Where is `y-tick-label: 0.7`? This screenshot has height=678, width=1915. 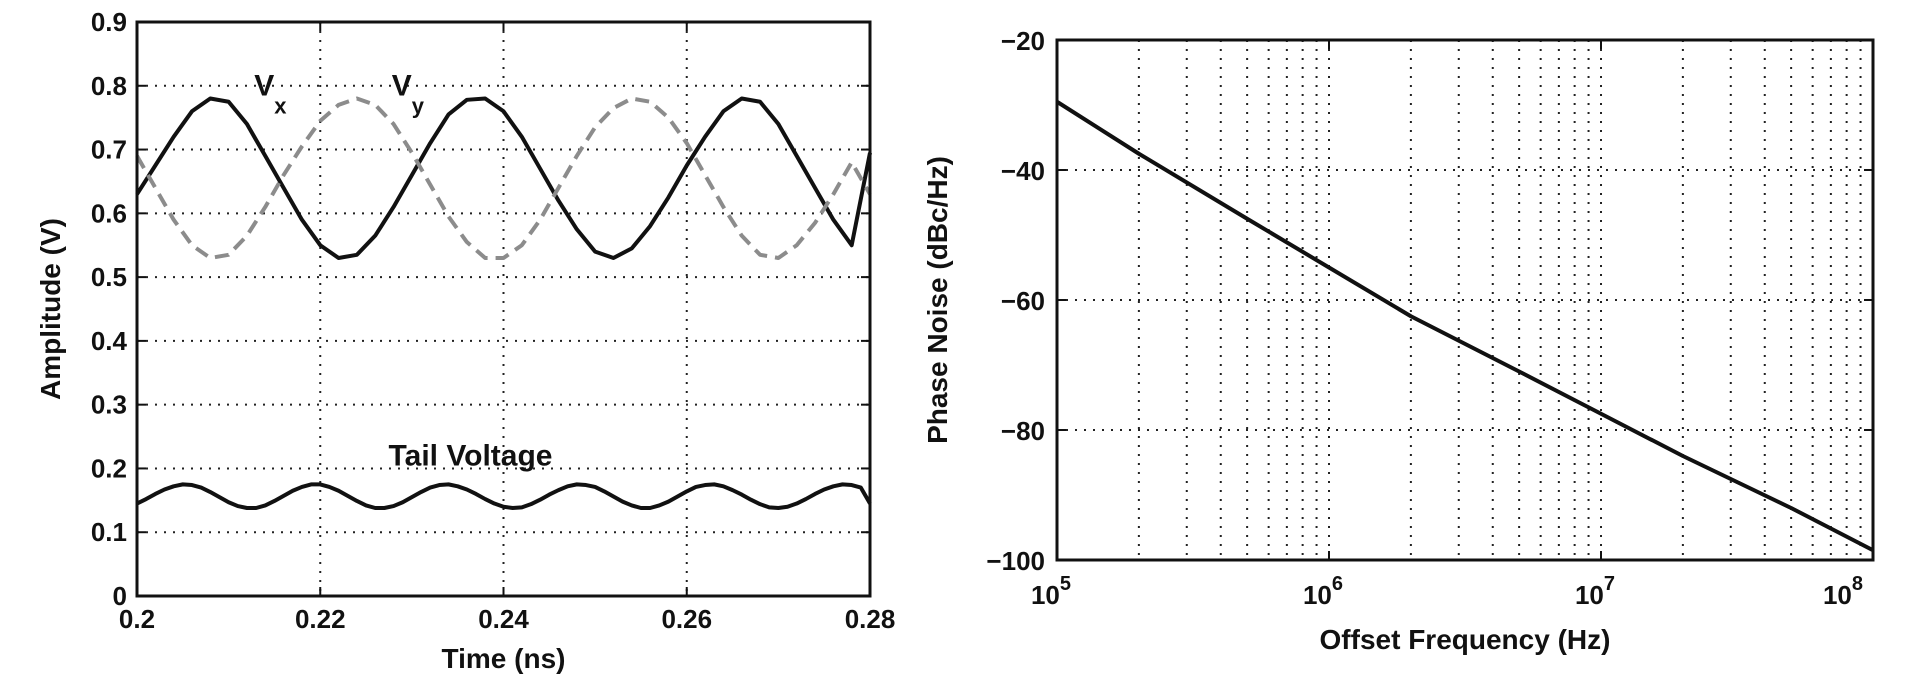
y-tick-label: 0.7 is located at coordinates (109, 150).